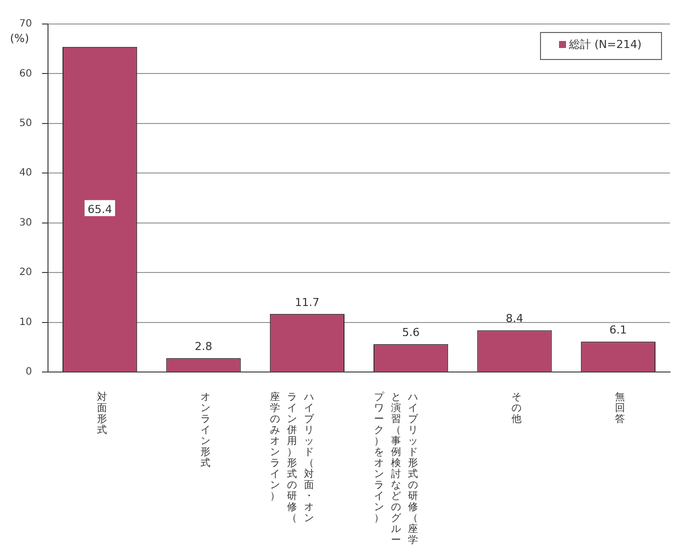 This screenshot has height=553, width=682. What do you see at coordinates (25, 74) in the screenshot?
I see `y-tick-label: 60` at bounding box center [25, 74].